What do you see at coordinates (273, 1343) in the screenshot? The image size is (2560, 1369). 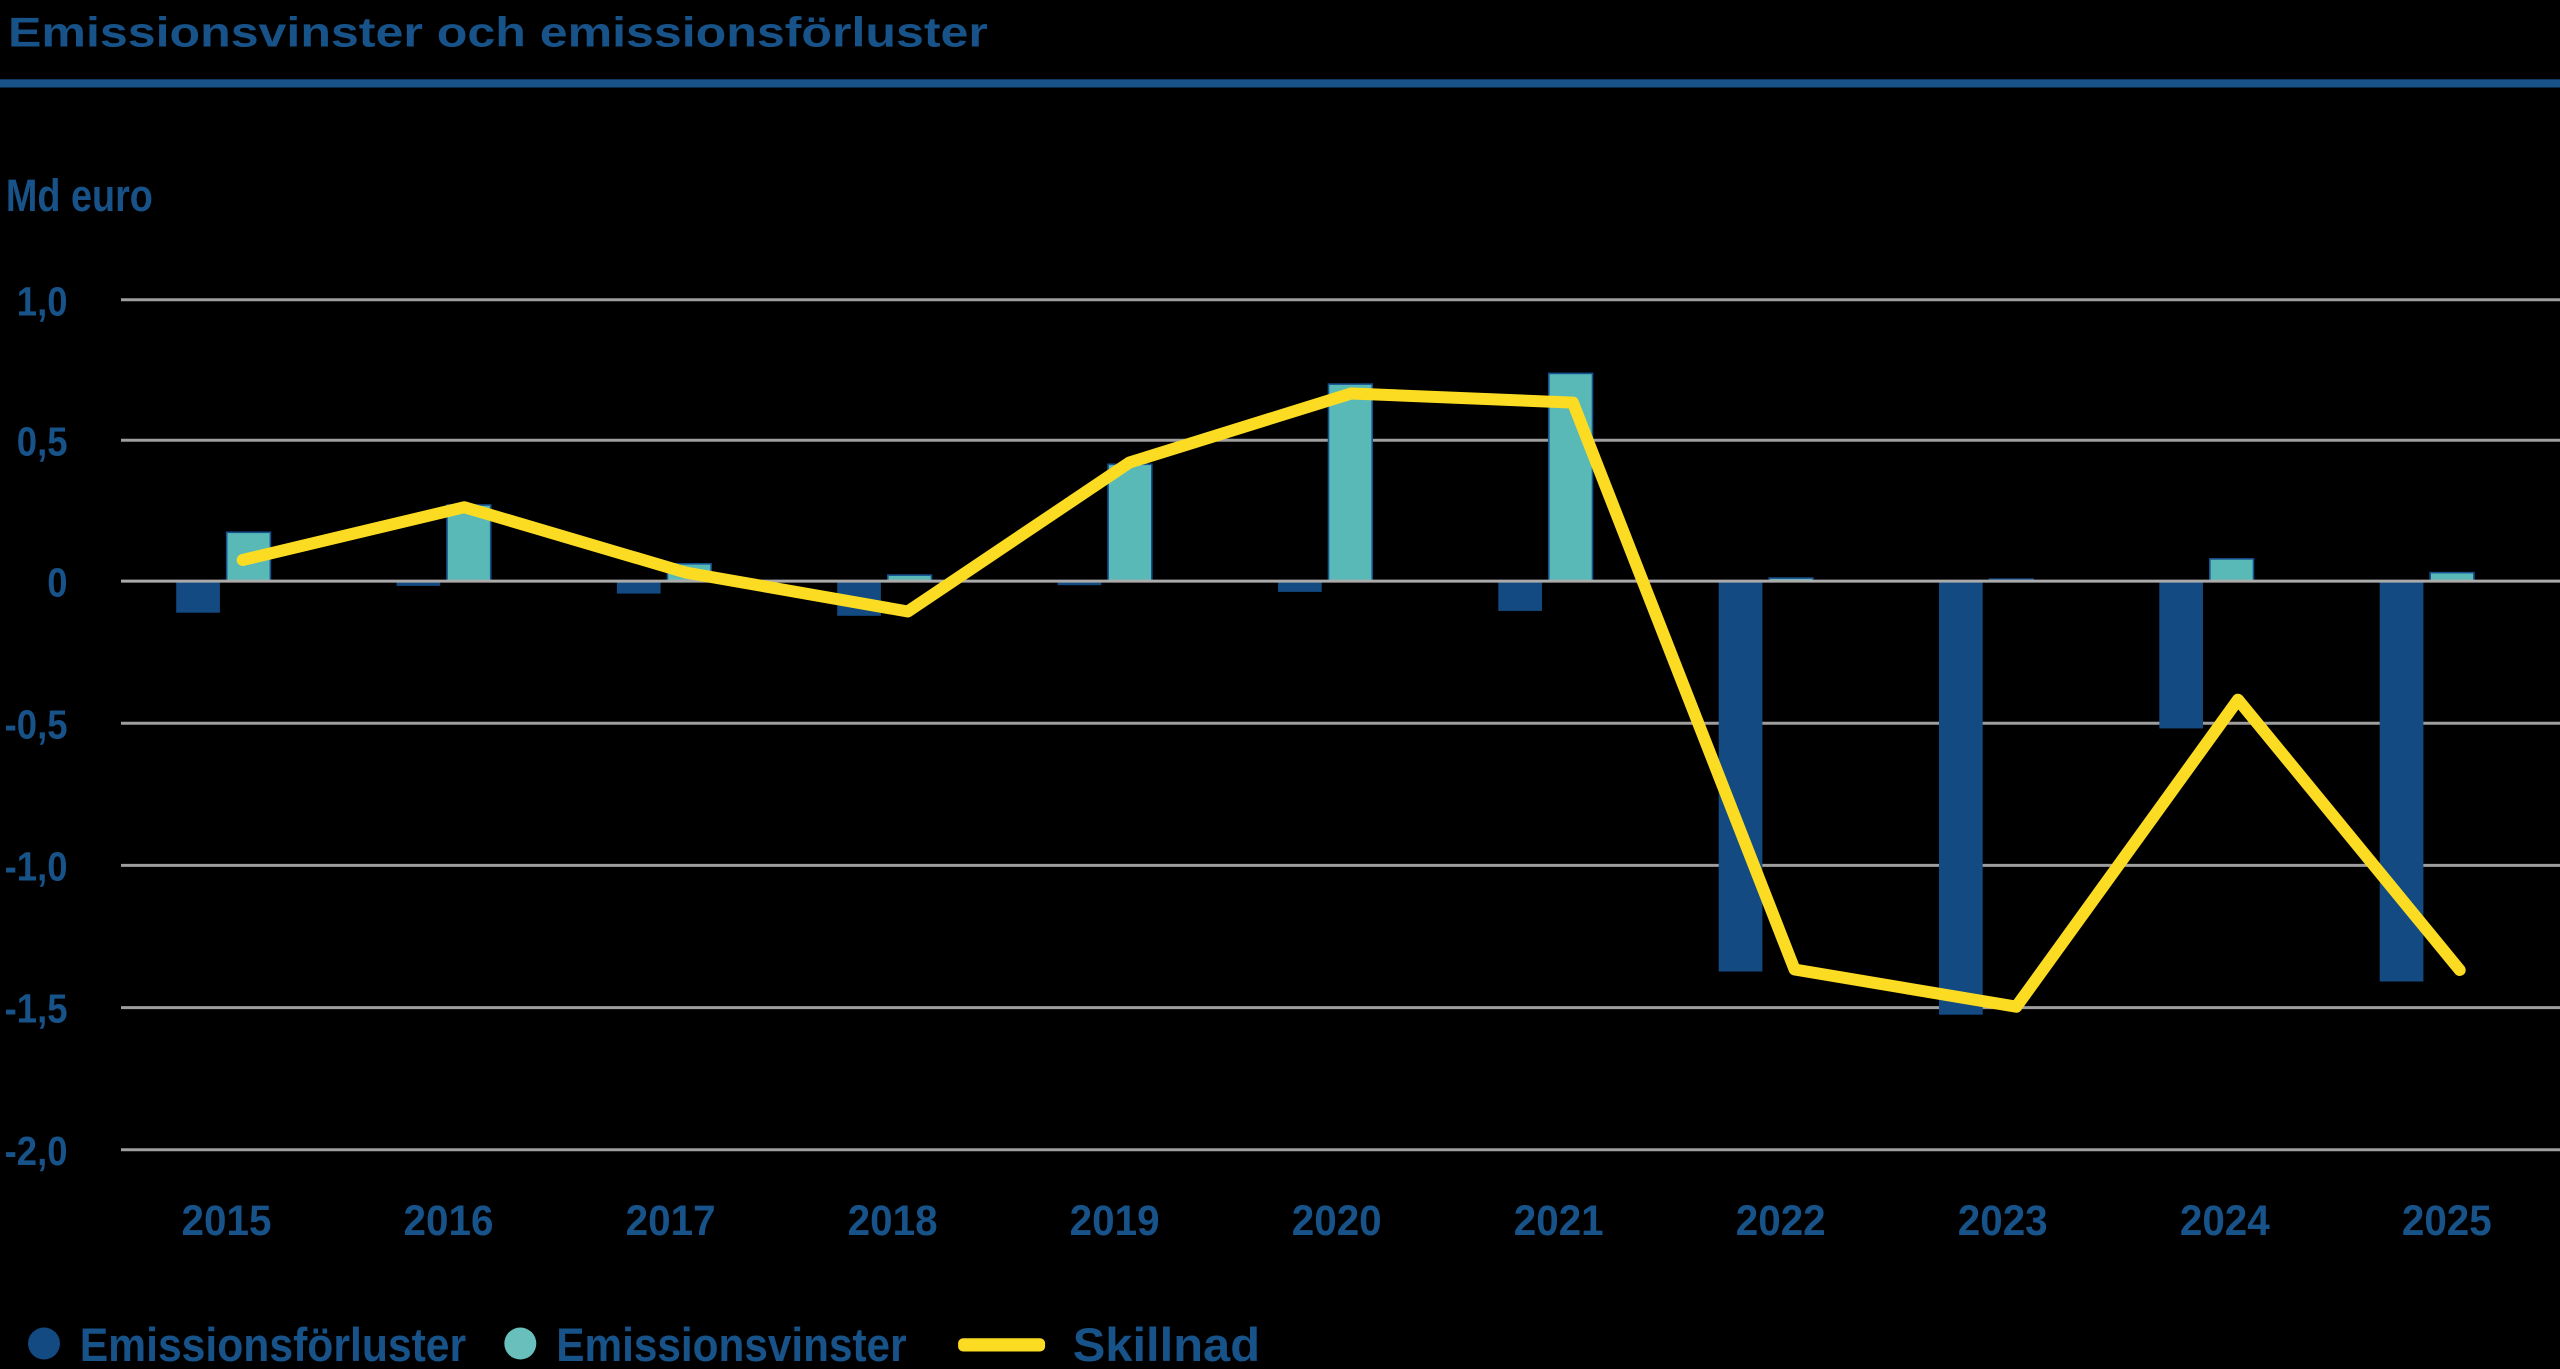 I see `svg-text: Emissionsförluster` at bounding box center [273, 1343].